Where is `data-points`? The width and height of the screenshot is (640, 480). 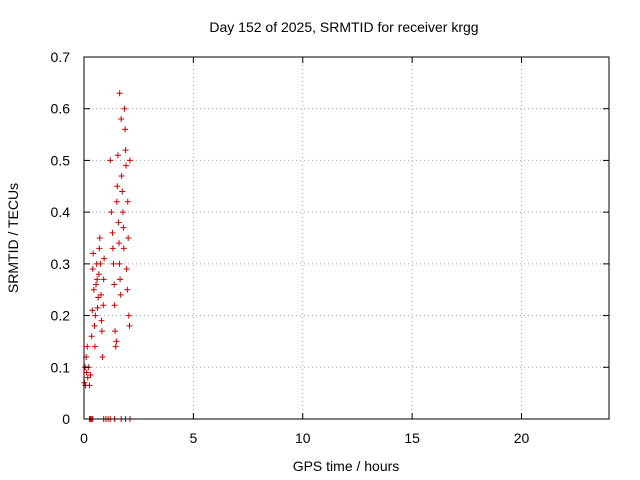
data-points is located at coordinates (107, 256).